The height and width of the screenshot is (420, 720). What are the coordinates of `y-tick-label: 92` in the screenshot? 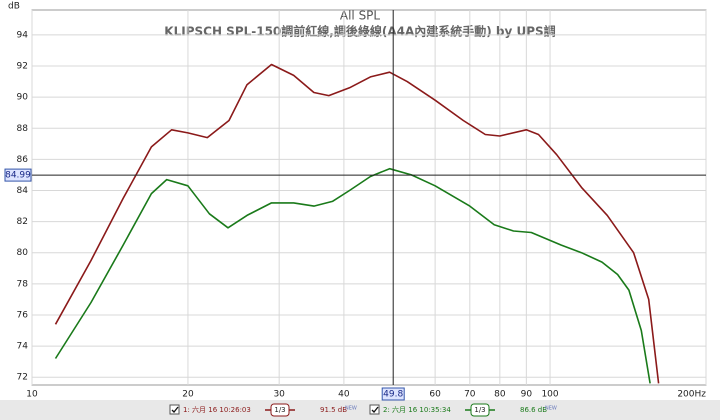 It's located at (22, 67).